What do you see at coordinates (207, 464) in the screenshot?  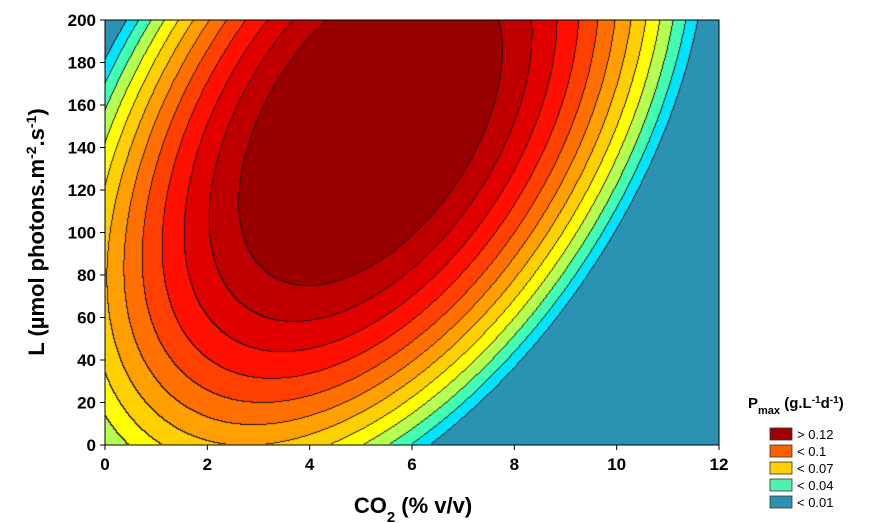 I see `x-tick-label: 2` at bounding box center [207, 464].